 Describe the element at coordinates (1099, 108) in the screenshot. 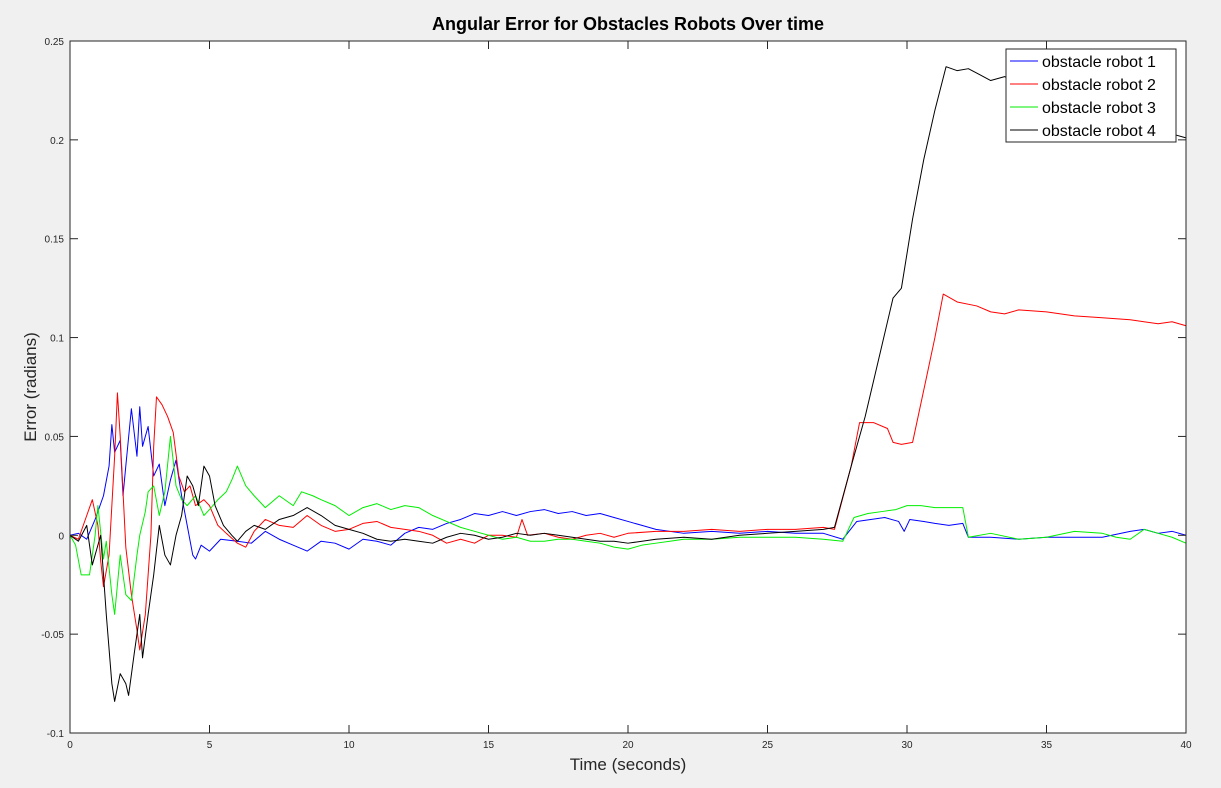

I see `legend-label: obstacle robot 3` at that location.